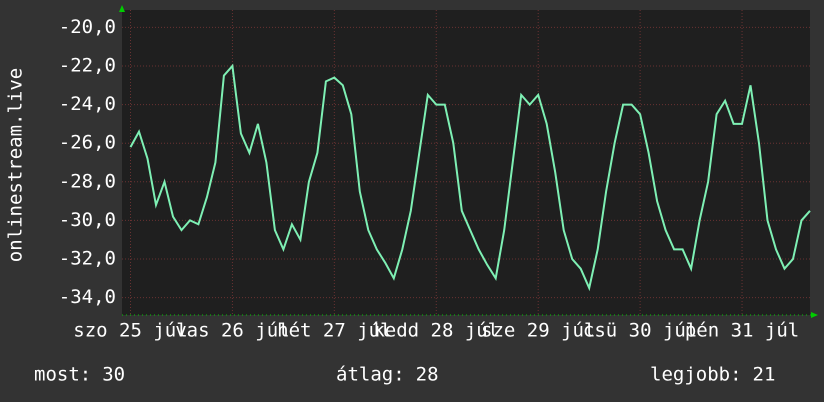  What do you see at coordinates (334, 331) in the screenshot?
I see `x-tick-label: hét 27 júl` at bounding box center [334, 331].